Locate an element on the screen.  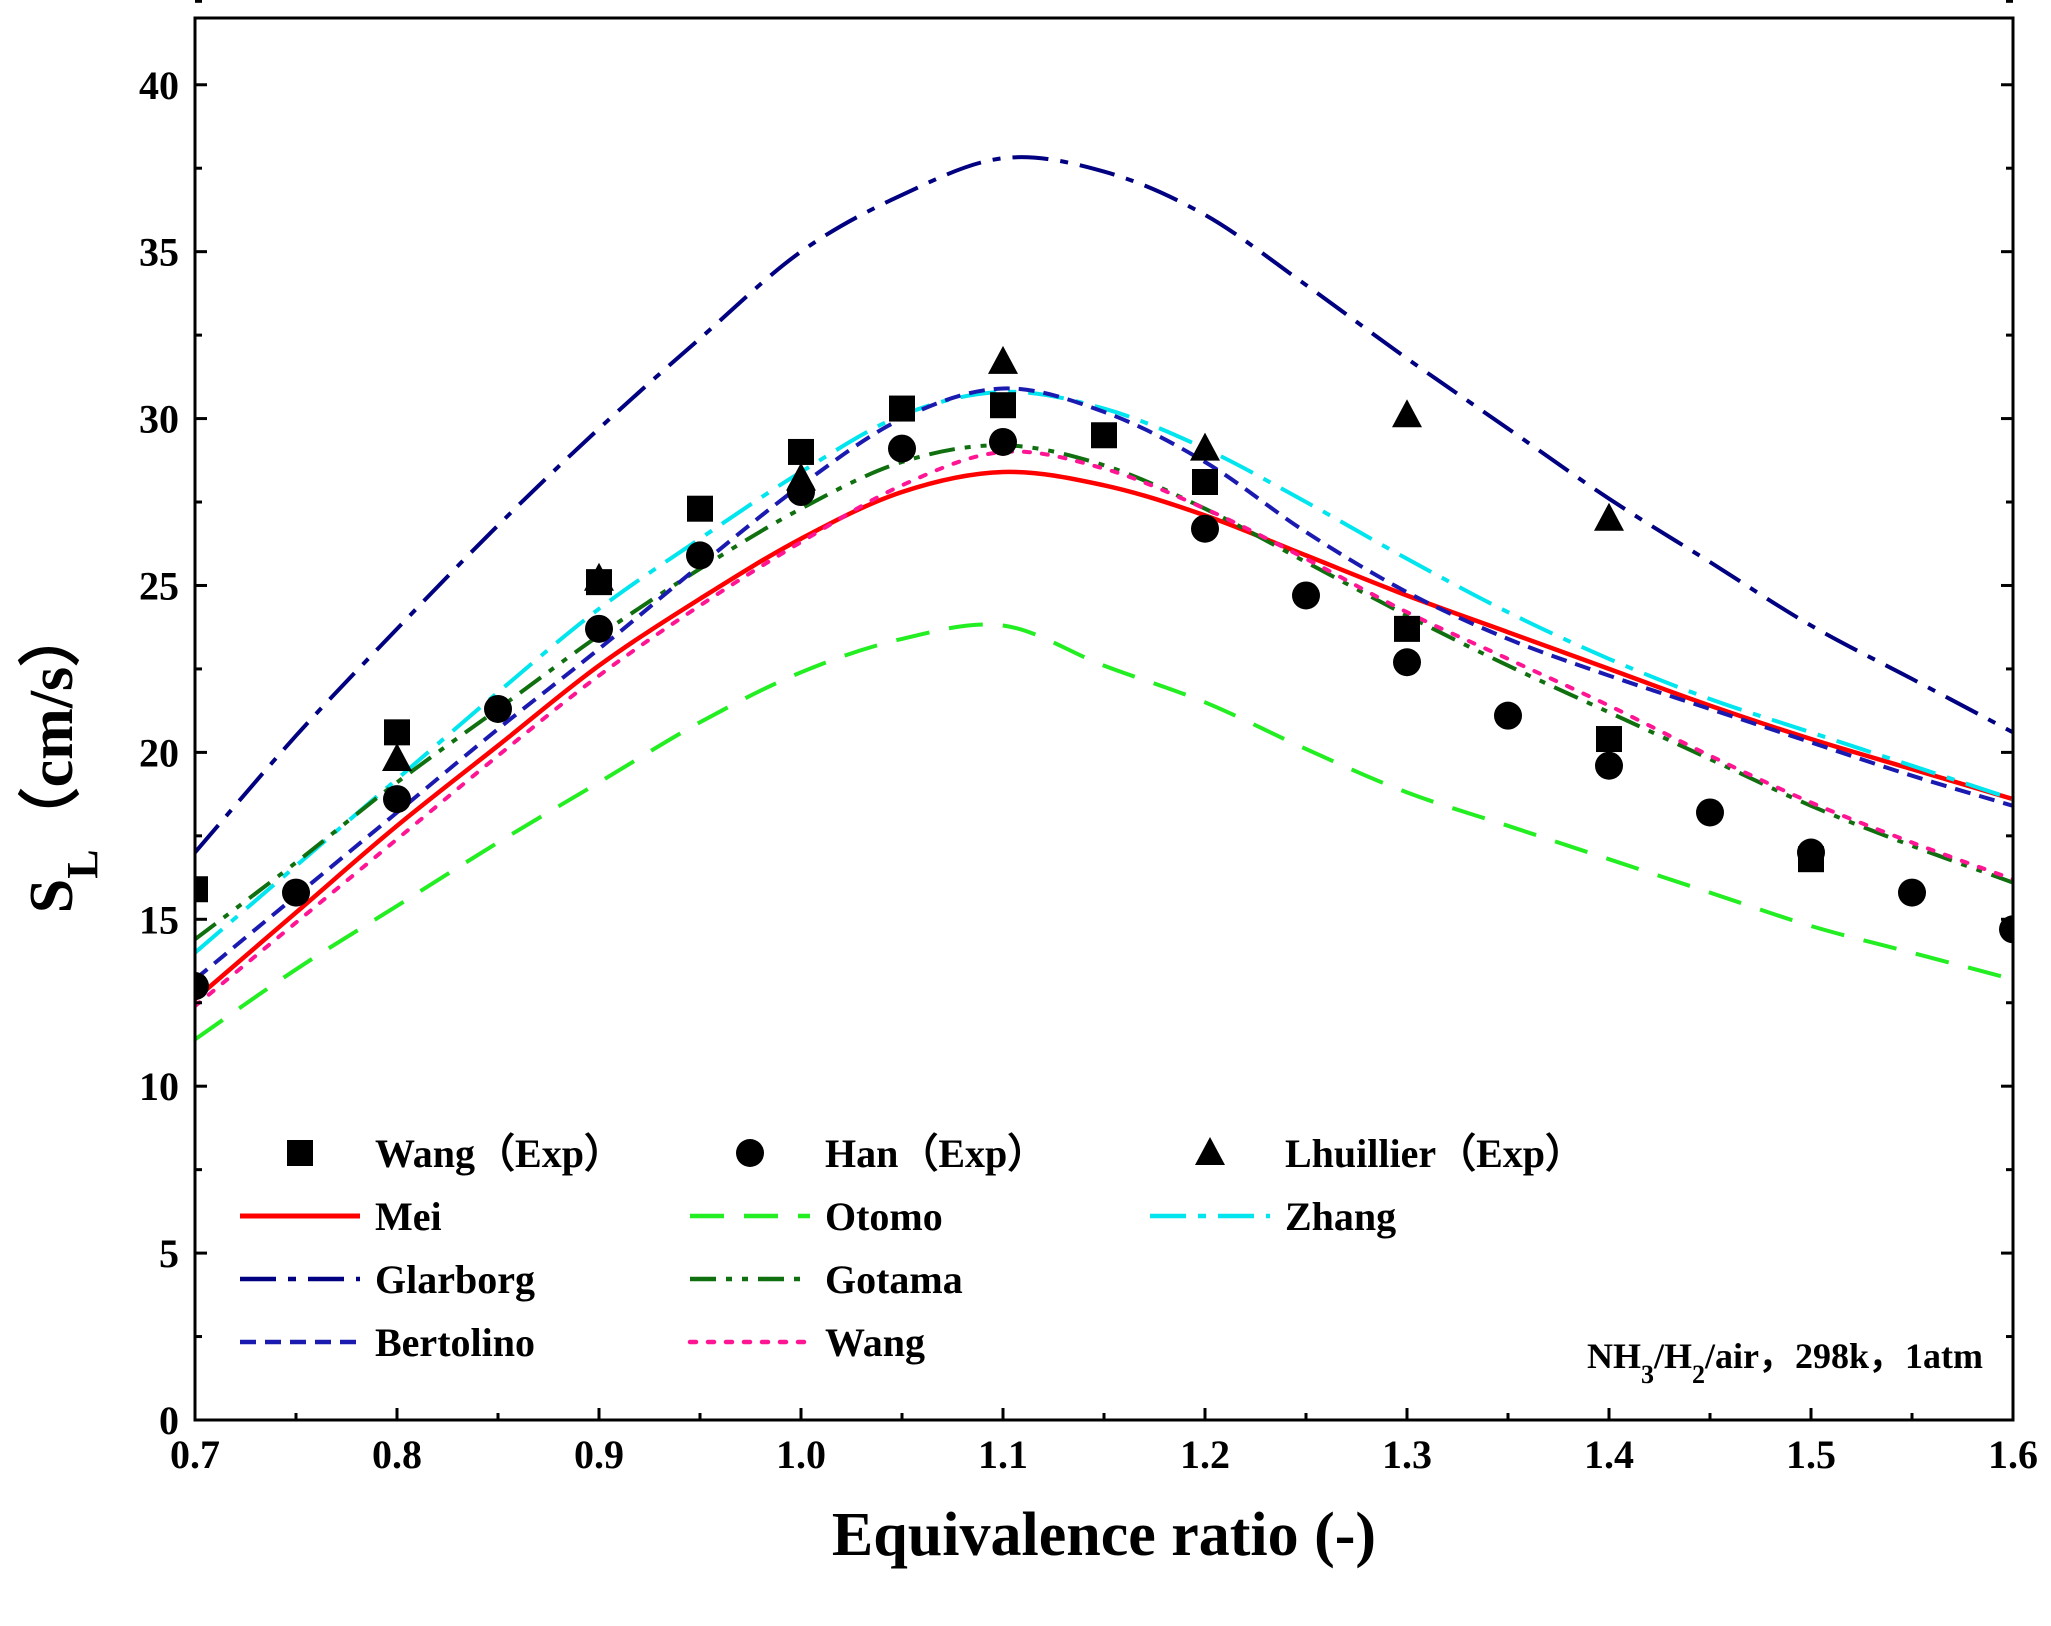
x-tick-label: 1.6 is located at coordinates (2013, 1454).